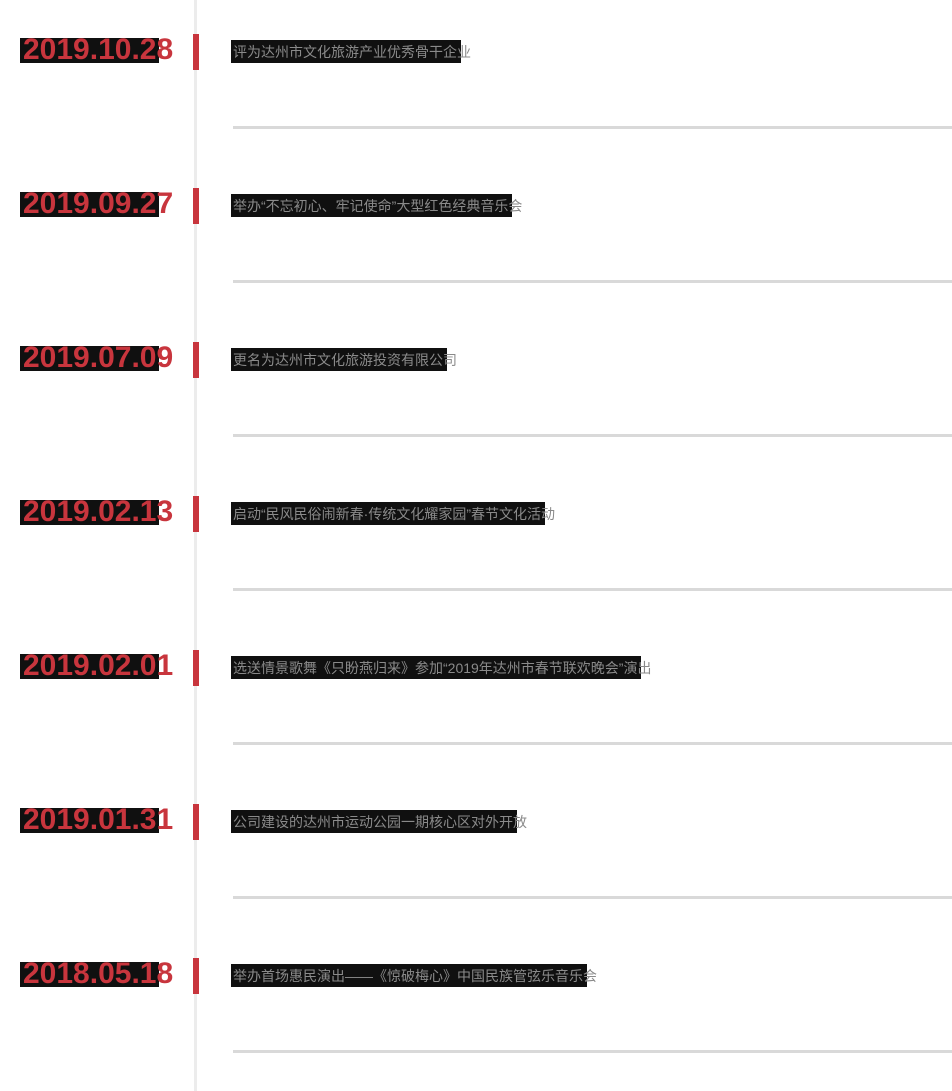 The height and width of the screenshot is (1091, 952). I want to click on timeline-event: 更名为达州市文化旅游投资有限公司, so click(344, 359).